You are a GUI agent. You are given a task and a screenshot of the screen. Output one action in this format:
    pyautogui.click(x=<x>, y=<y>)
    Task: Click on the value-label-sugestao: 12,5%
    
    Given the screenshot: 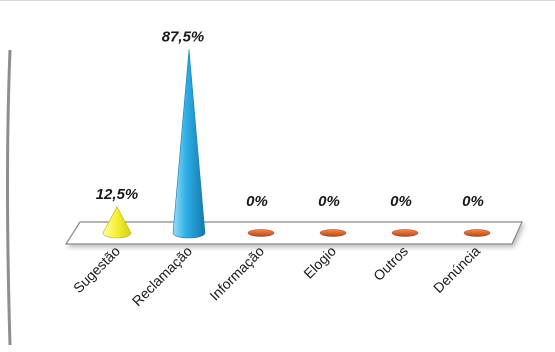 What is the action you would take?
    pyautogui.click(x=117, y=194)
    